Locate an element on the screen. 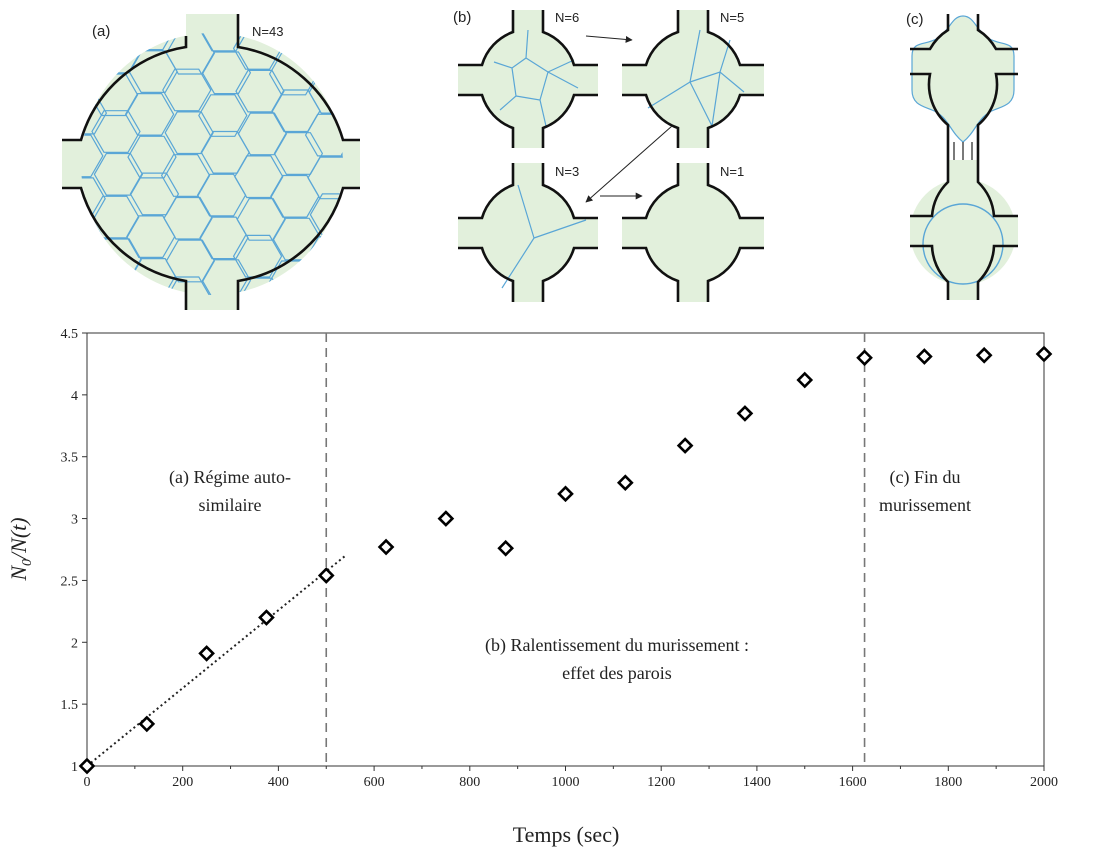 Image resolution: width=1094 pixels, height=852 pixels. x-tick-label: 0 is located at coordinates (87, 782).